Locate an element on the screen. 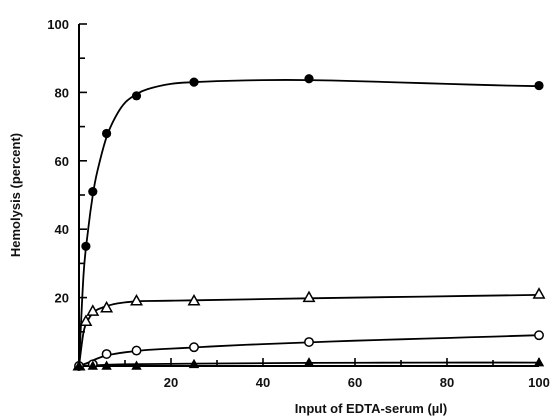  x-tick-label: 20 is located at coordinates (171, 382).